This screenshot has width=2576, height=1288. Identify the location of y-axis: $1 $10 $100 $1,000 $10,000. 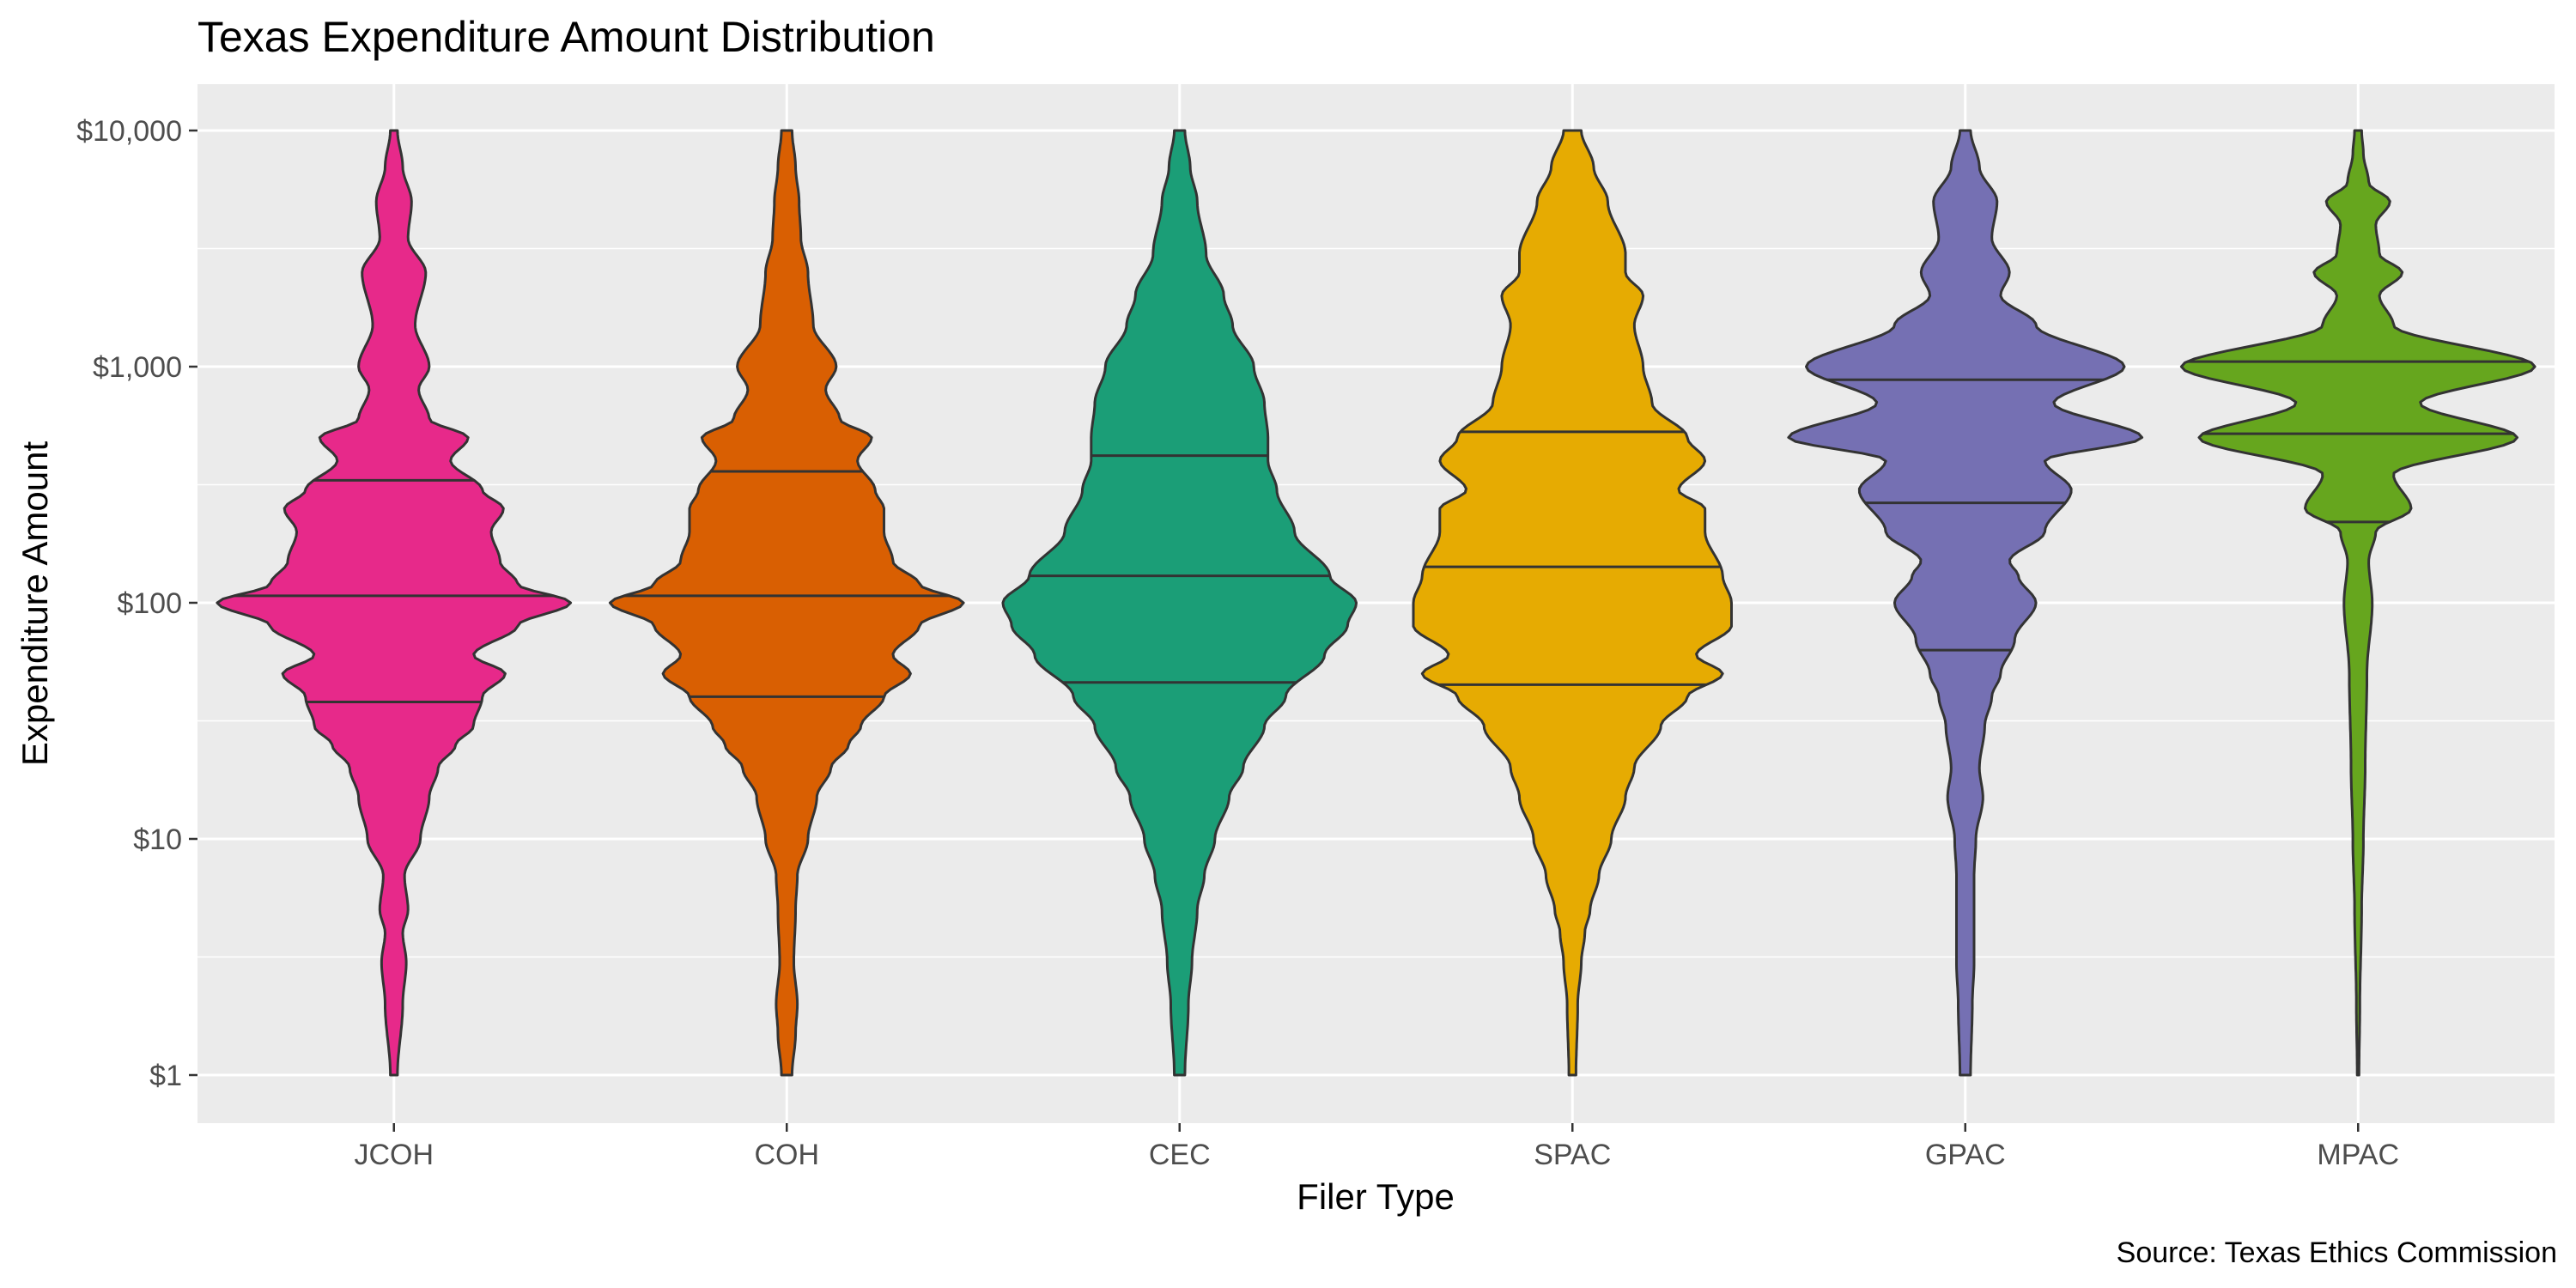
(137, 603).